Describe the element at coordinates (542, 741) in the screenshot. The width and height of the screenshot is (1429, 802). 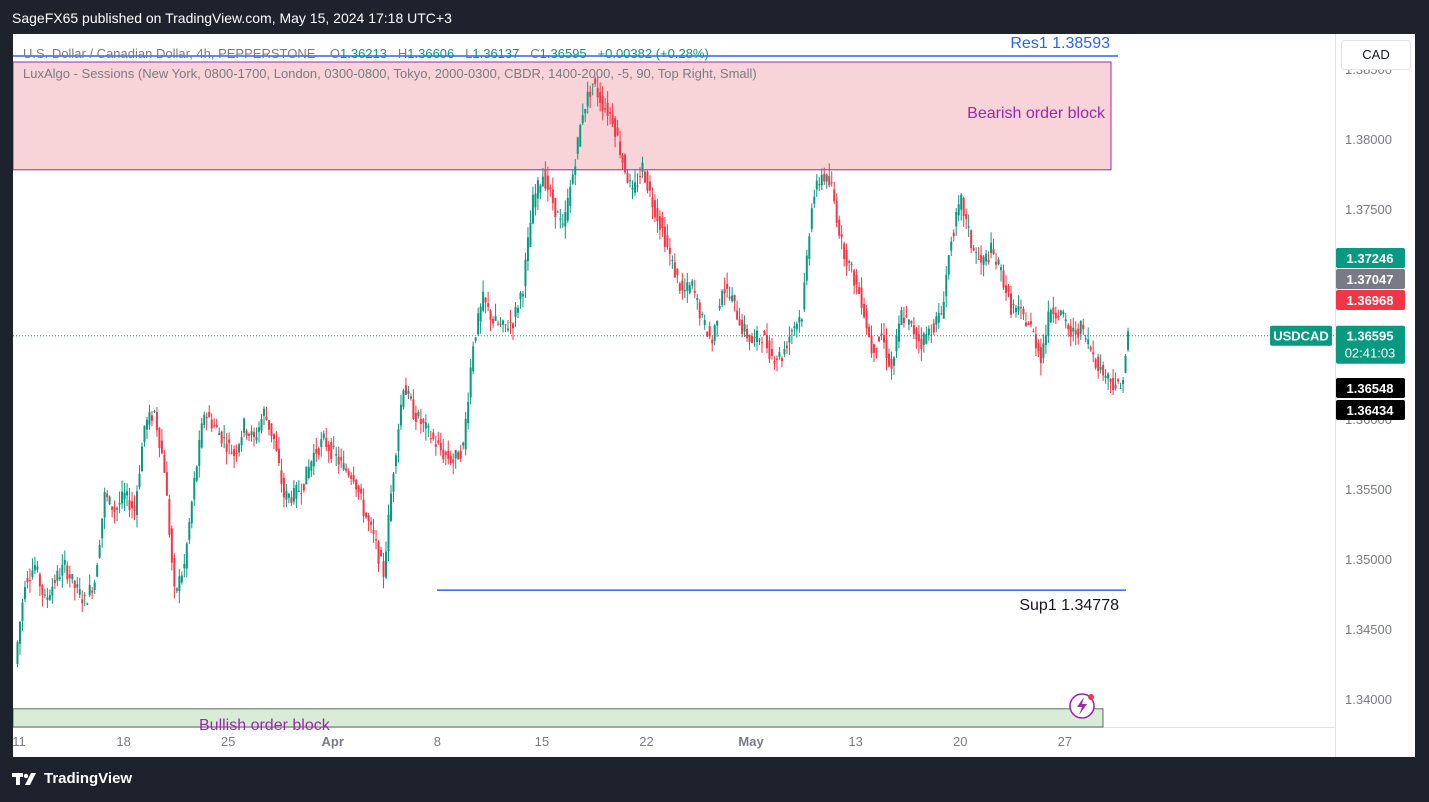
I see `x-tick-label: 15` at that location.